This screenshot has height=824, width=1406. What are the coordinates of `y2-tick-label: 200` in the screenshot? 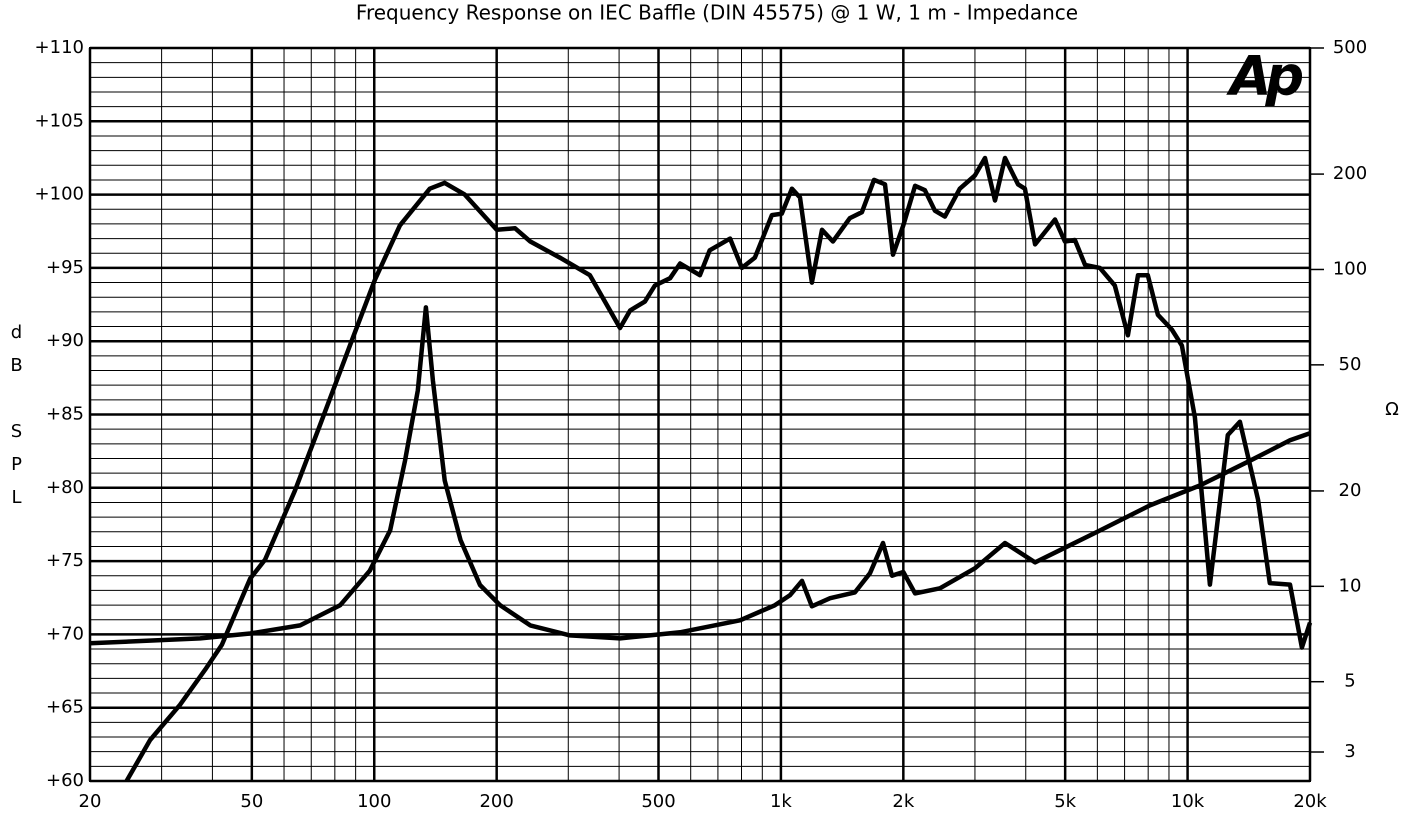 It's located at (1350, 173).